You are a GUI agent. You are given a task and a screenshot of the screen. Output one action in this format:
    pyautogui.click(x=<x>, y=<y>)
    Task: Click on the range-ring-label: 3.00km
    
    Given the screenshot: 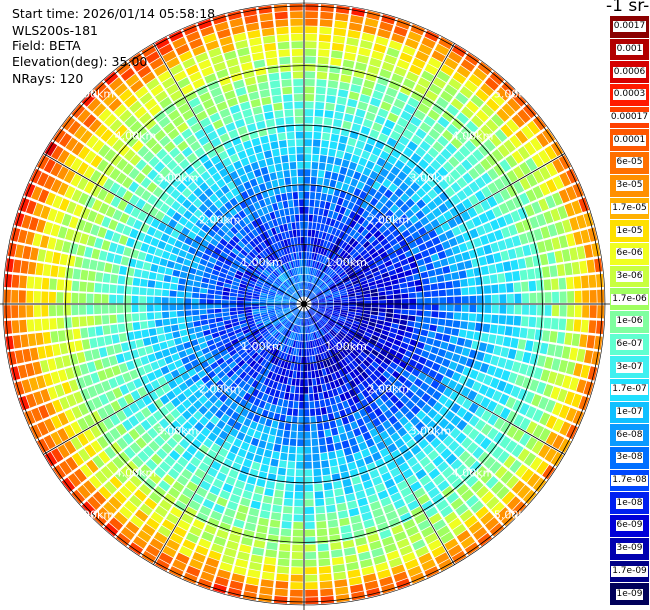 What is the action you would take?
    pyautogui.click(x=178, y=430)
    